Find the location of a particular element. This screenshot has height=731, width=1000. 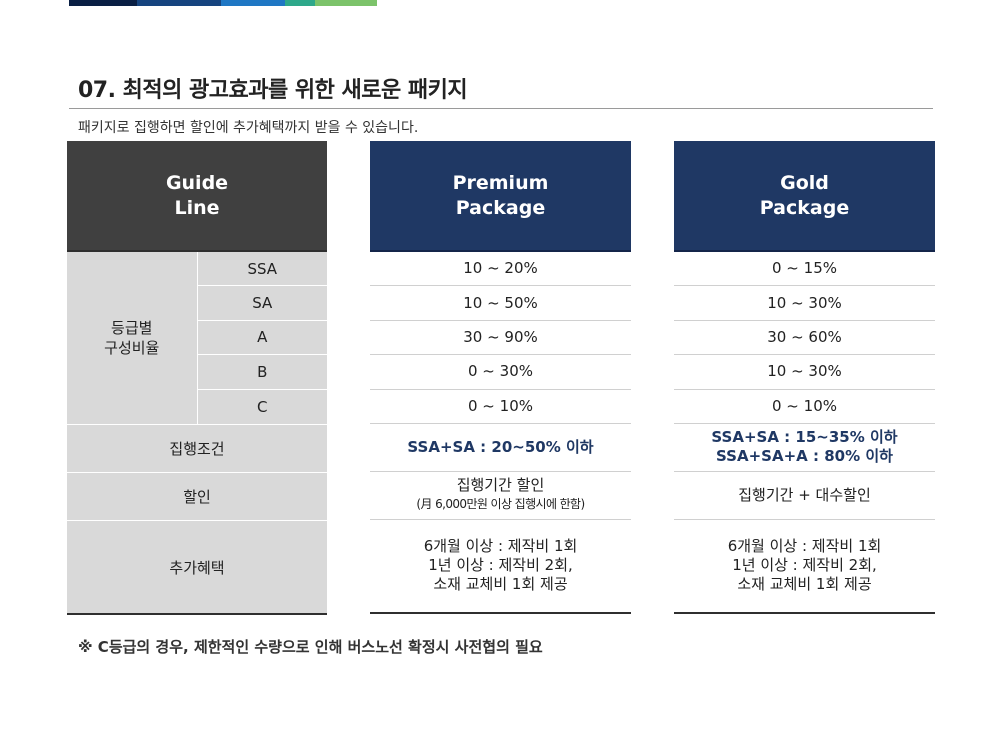

premium-ratio-sa: 10 ~ 50% is located at coordinates (500, 303).